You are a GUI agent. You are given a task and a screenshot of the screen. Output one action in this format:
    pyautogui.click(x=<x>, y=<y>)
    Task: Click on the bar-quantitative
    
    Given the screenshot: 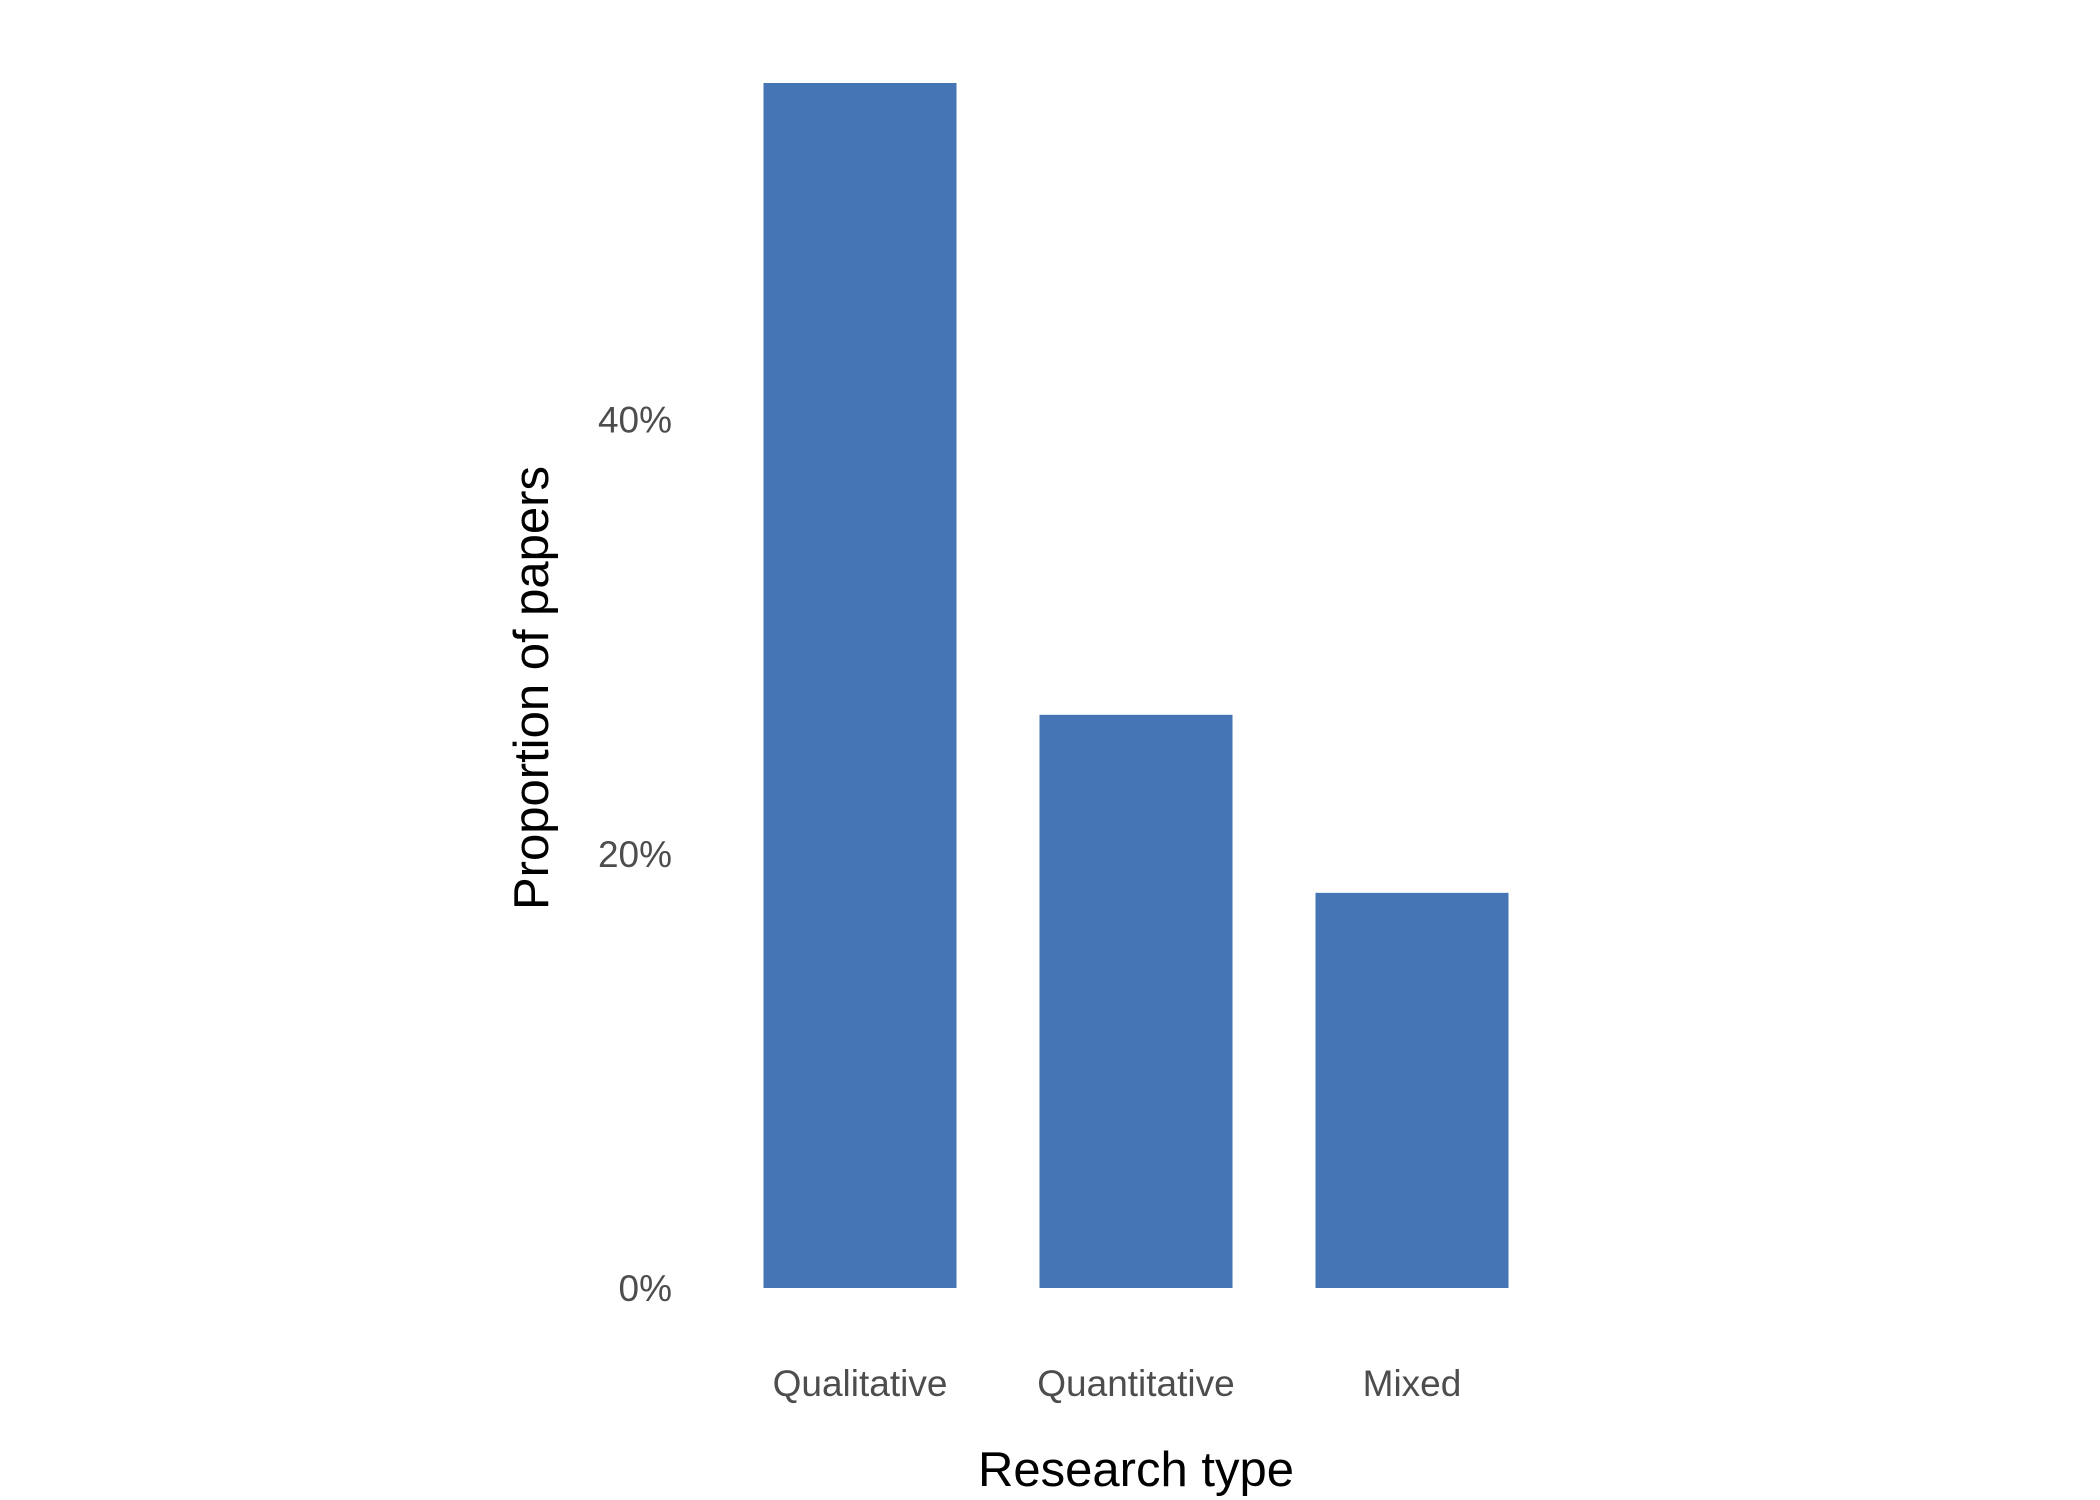 What is the action you would take?
    pyautogui.click(x=1136, y=1001)
    